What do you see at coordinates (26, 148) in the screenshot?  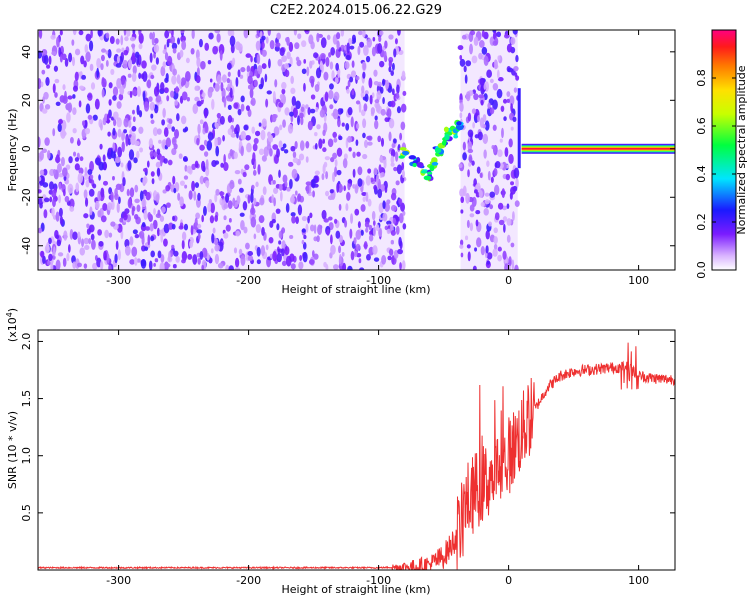 I see `y-tick-label: 0` at bounding box center [26, 148].